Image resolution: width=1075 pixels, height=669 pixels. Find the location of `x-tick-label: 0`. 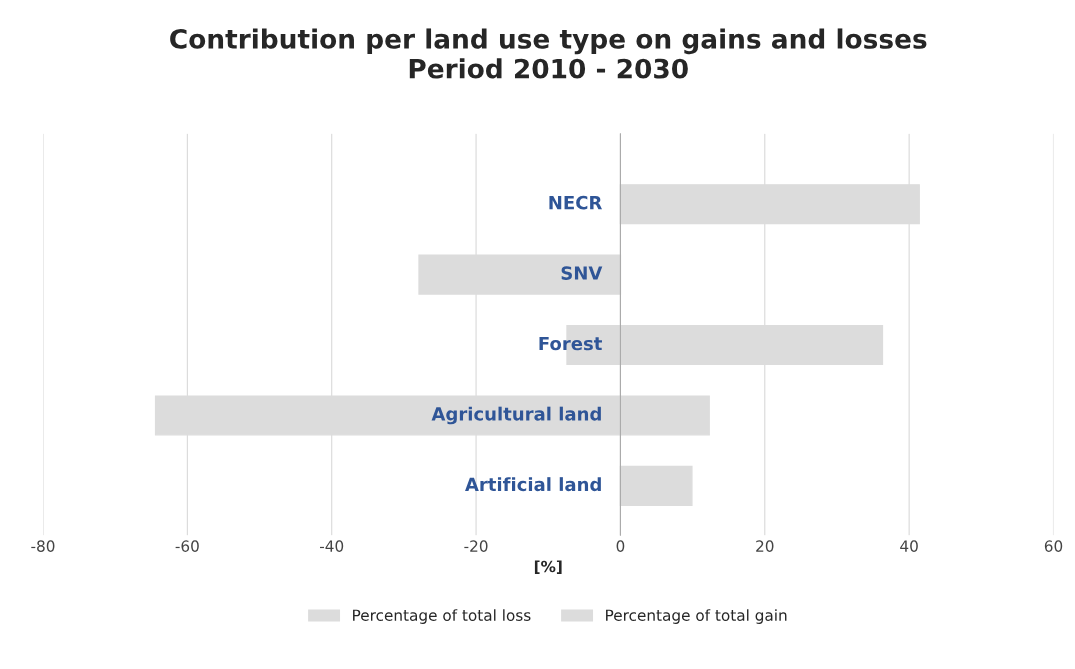

x-tick-label: 0 is located at coordinates (620, 546).